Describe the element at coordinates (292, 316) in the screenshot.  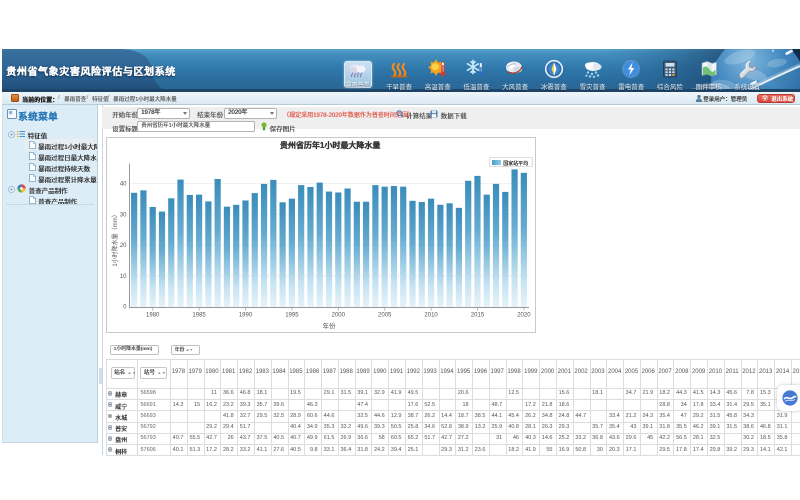
I see `svg-text: 1995` at that location.